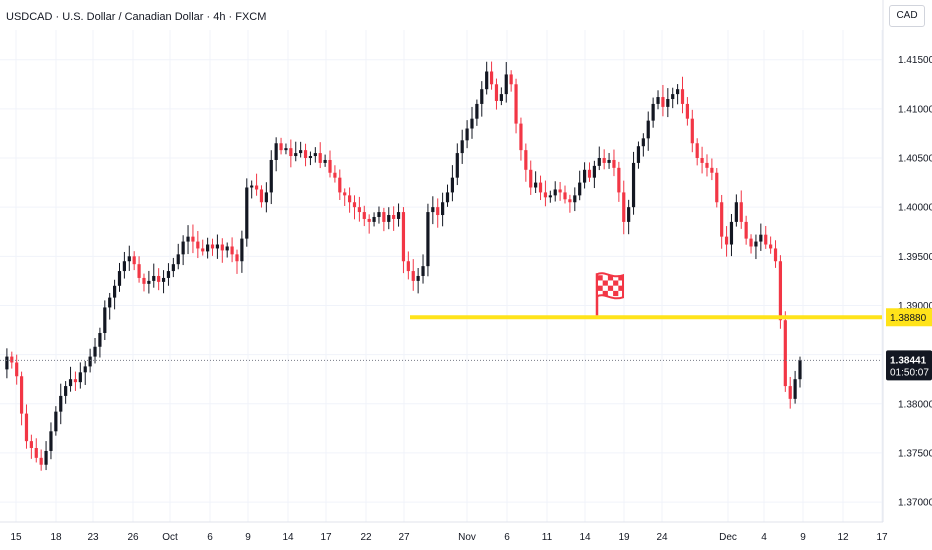 The width and height of the screenshot is (932, 550). What do you see at coordinates (803, 537) in the screenshot?
I see `time-tick-label: 9` at bounding box center [803, 537].